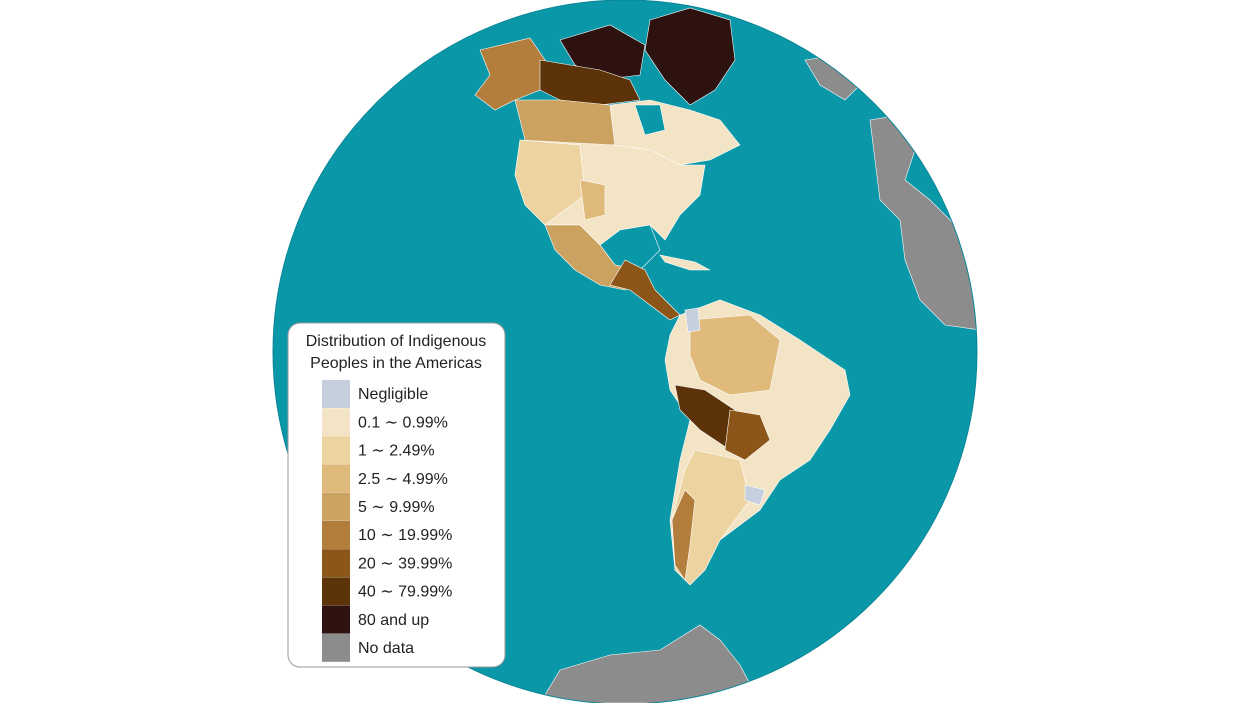 This screenshot has width=1250, height=703. I want to click on amazon, so click(735, 355).